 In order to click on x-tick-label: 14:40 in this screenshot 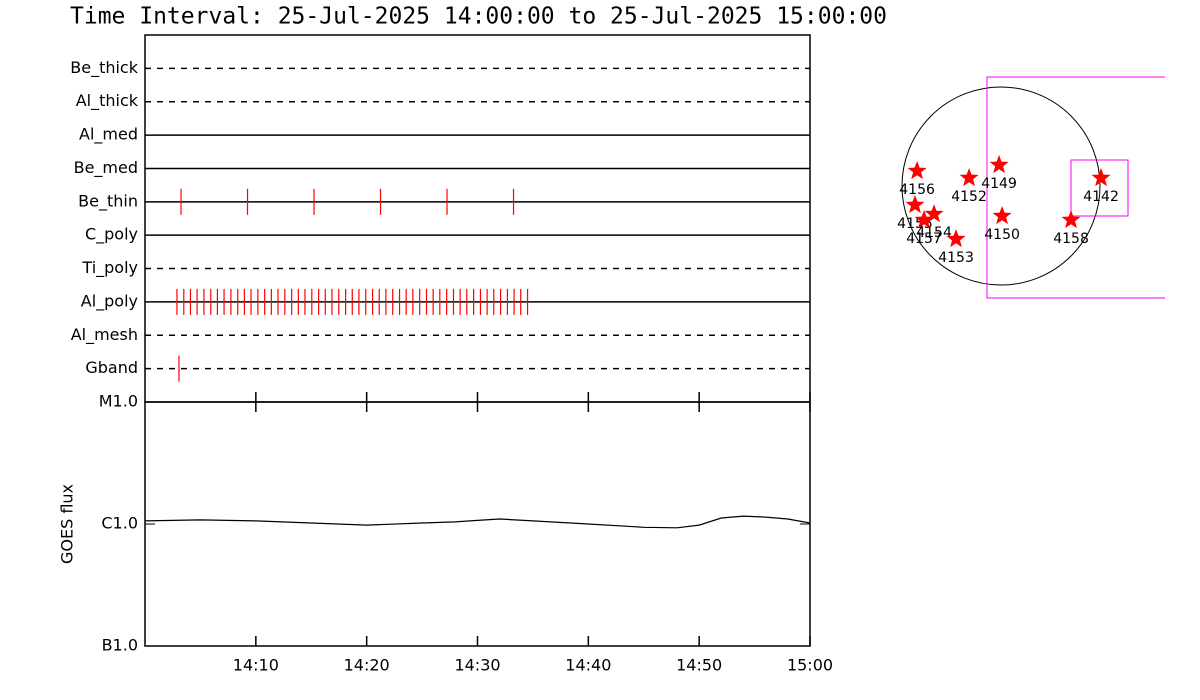, I will do `click(588, 665)`.